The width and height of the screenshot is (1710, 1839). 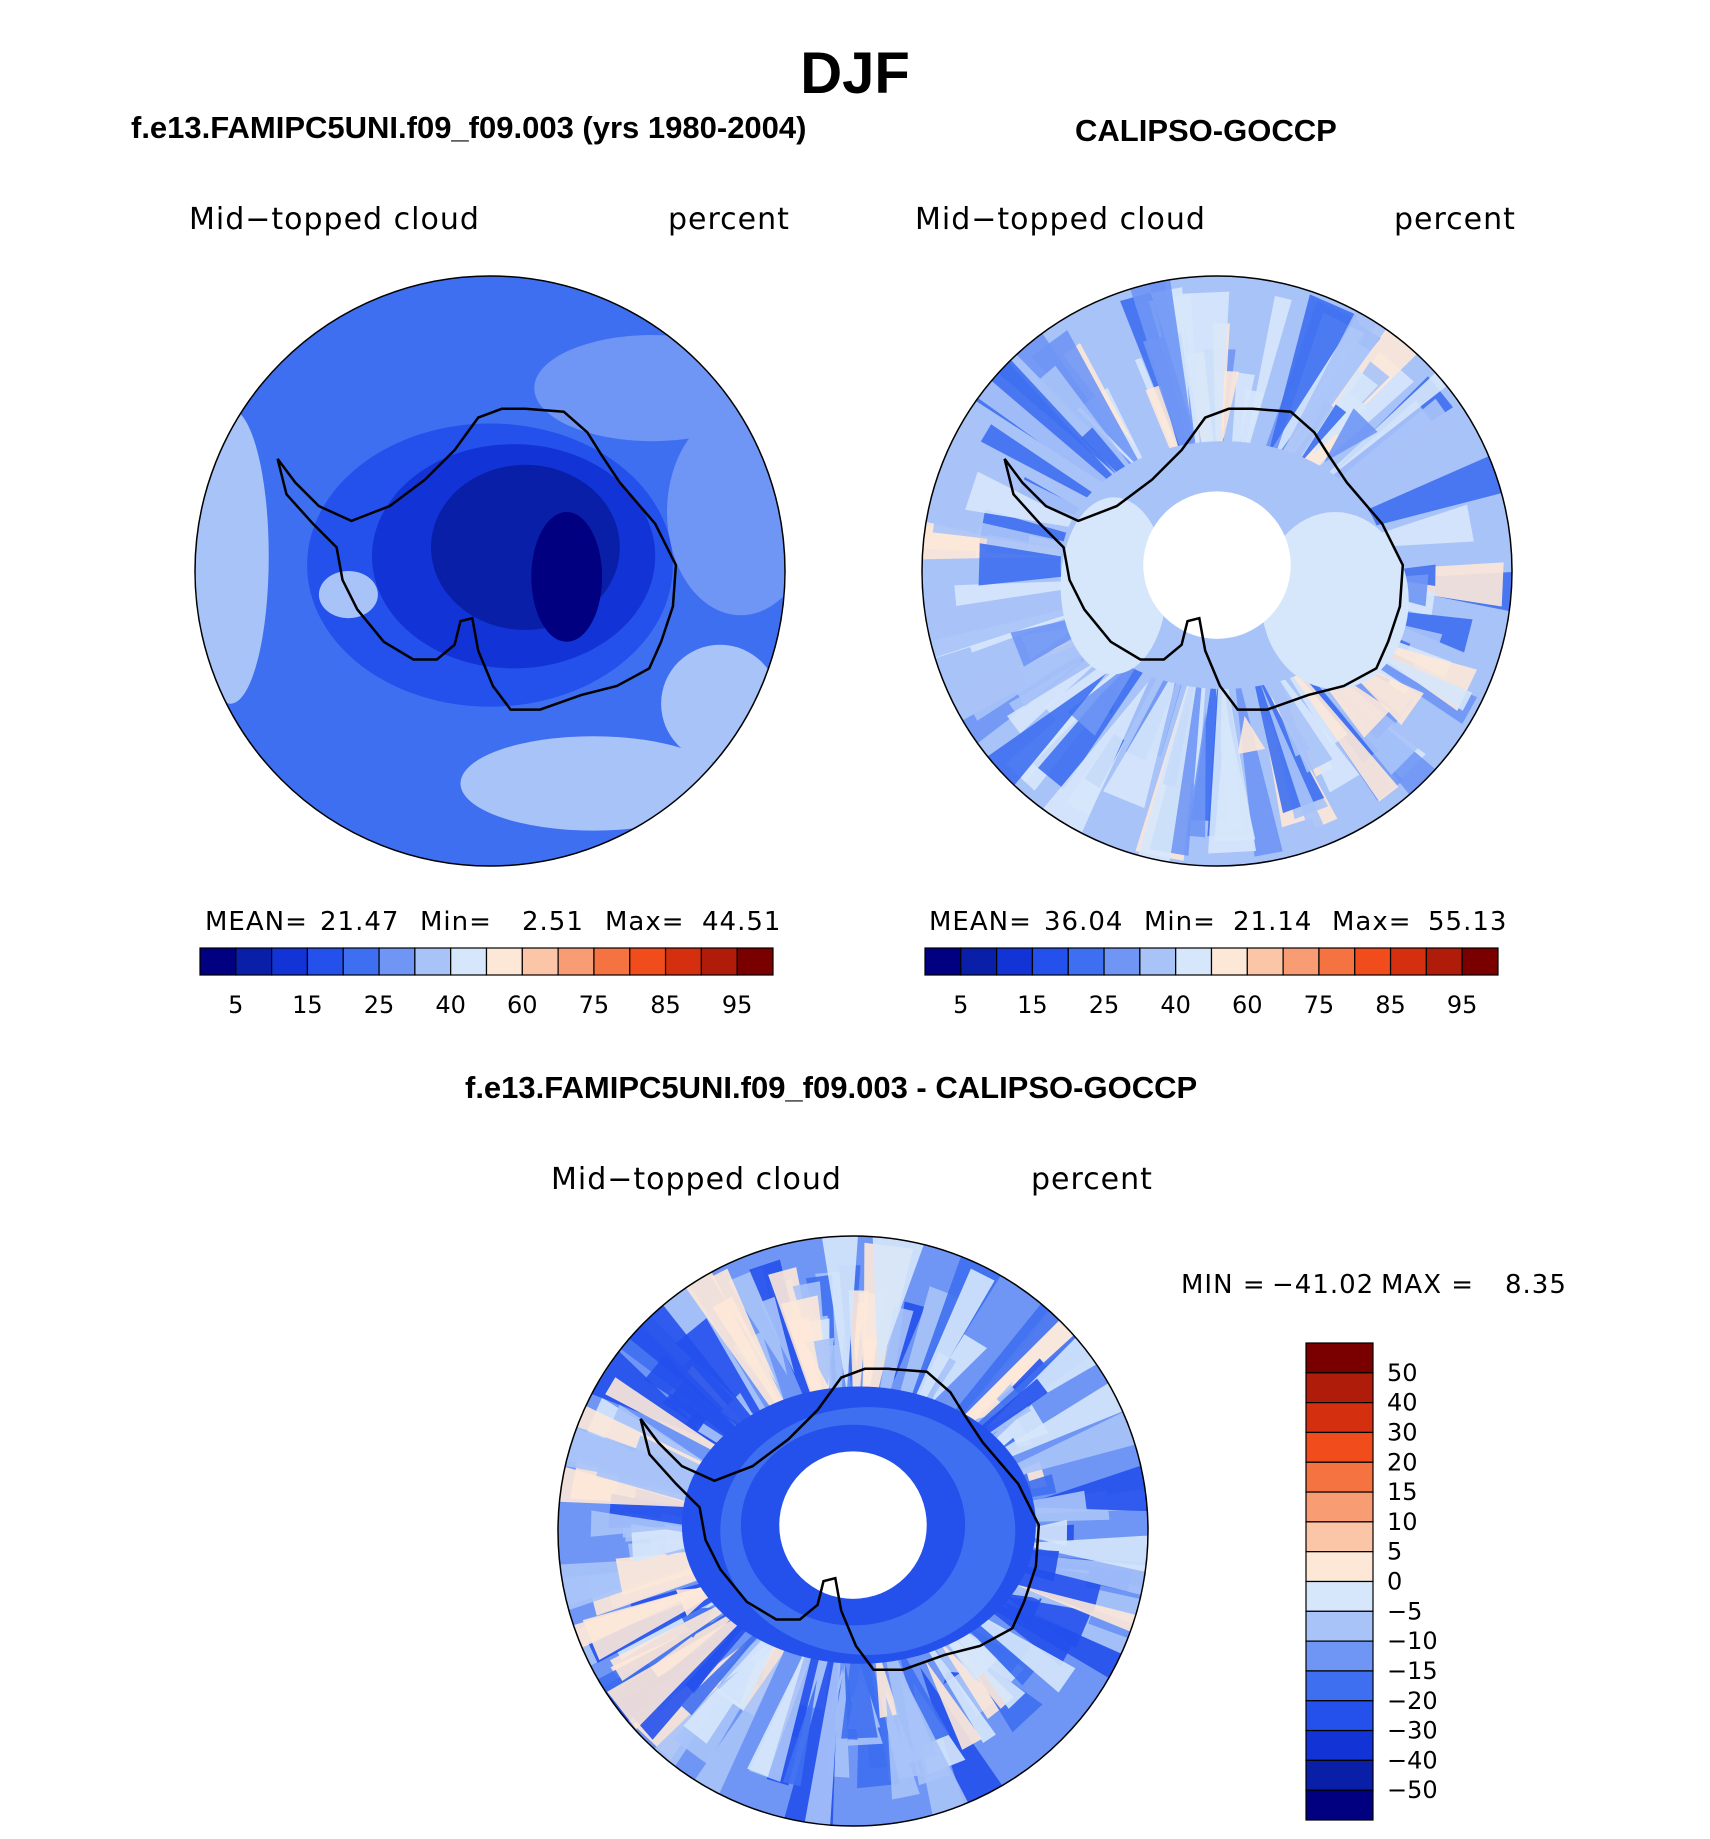 I want to click on panel3-colorbar-tick-label: −15, so click(x=1412, y=1671).